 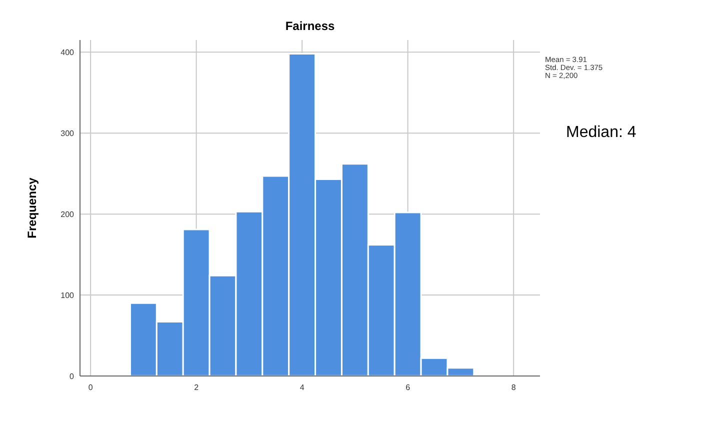 What do you see at coordinates (67, 295) in the screenshot?
I see `y-tick-label: 100` at bounding box center [67, 295].